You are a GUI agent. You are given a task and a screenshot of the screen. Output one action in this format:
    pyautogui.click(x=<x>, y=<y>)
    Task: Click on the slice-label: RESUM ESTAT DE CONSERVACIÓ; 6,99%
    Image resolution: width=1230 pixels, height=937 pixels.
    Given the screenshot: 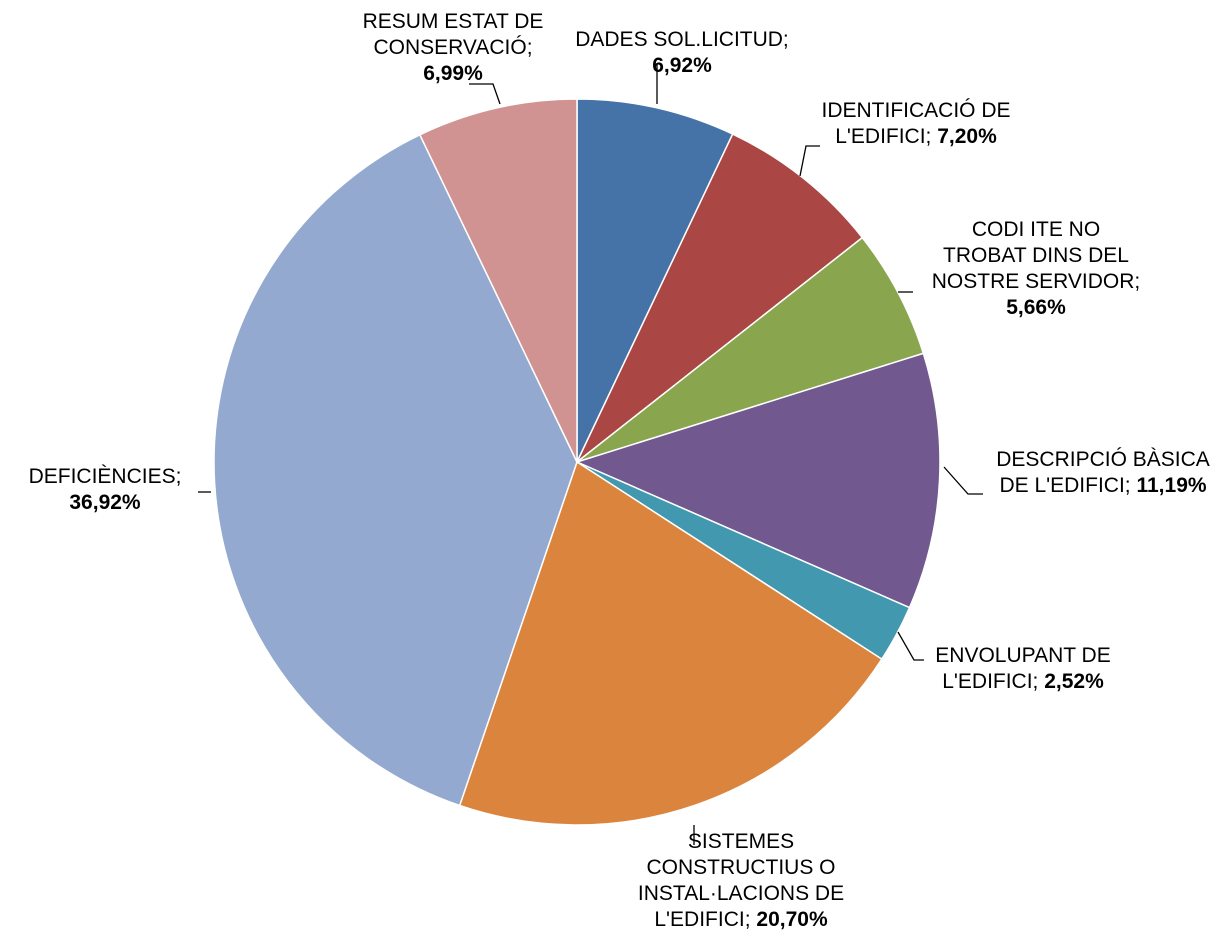 What is the action you would take?
    pyautogui.click(x=453, y=47)
    